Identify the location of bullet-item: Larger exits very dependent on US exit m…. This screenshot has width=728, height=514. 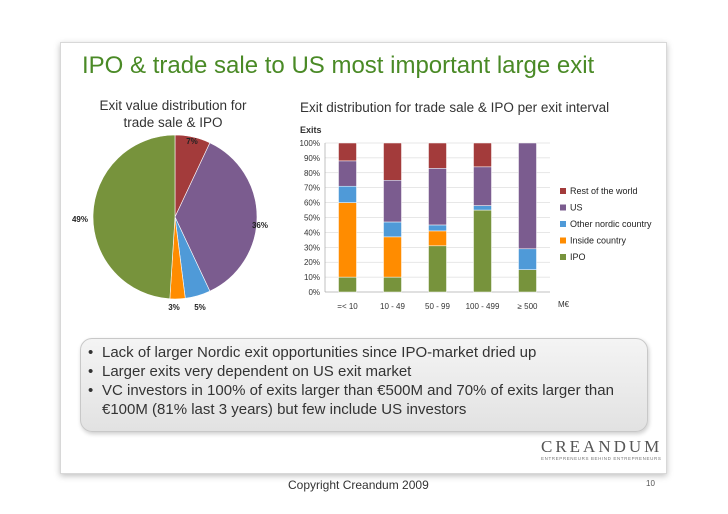
(363, 371).